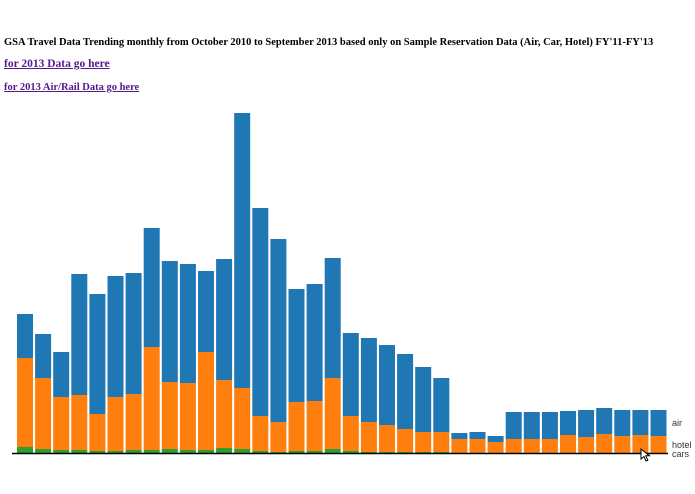 The height and width of the screenshot is (494, 695). Describe the element at coordinates (278, 330) in the screenshot. I see `bar-air-dec-2011` at that location.